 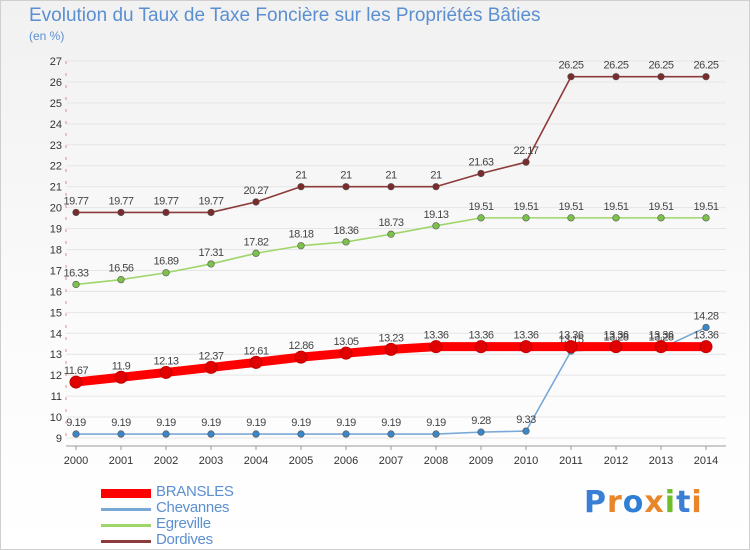 I want to click on logo-letter: i, so click(x=697, y=502).